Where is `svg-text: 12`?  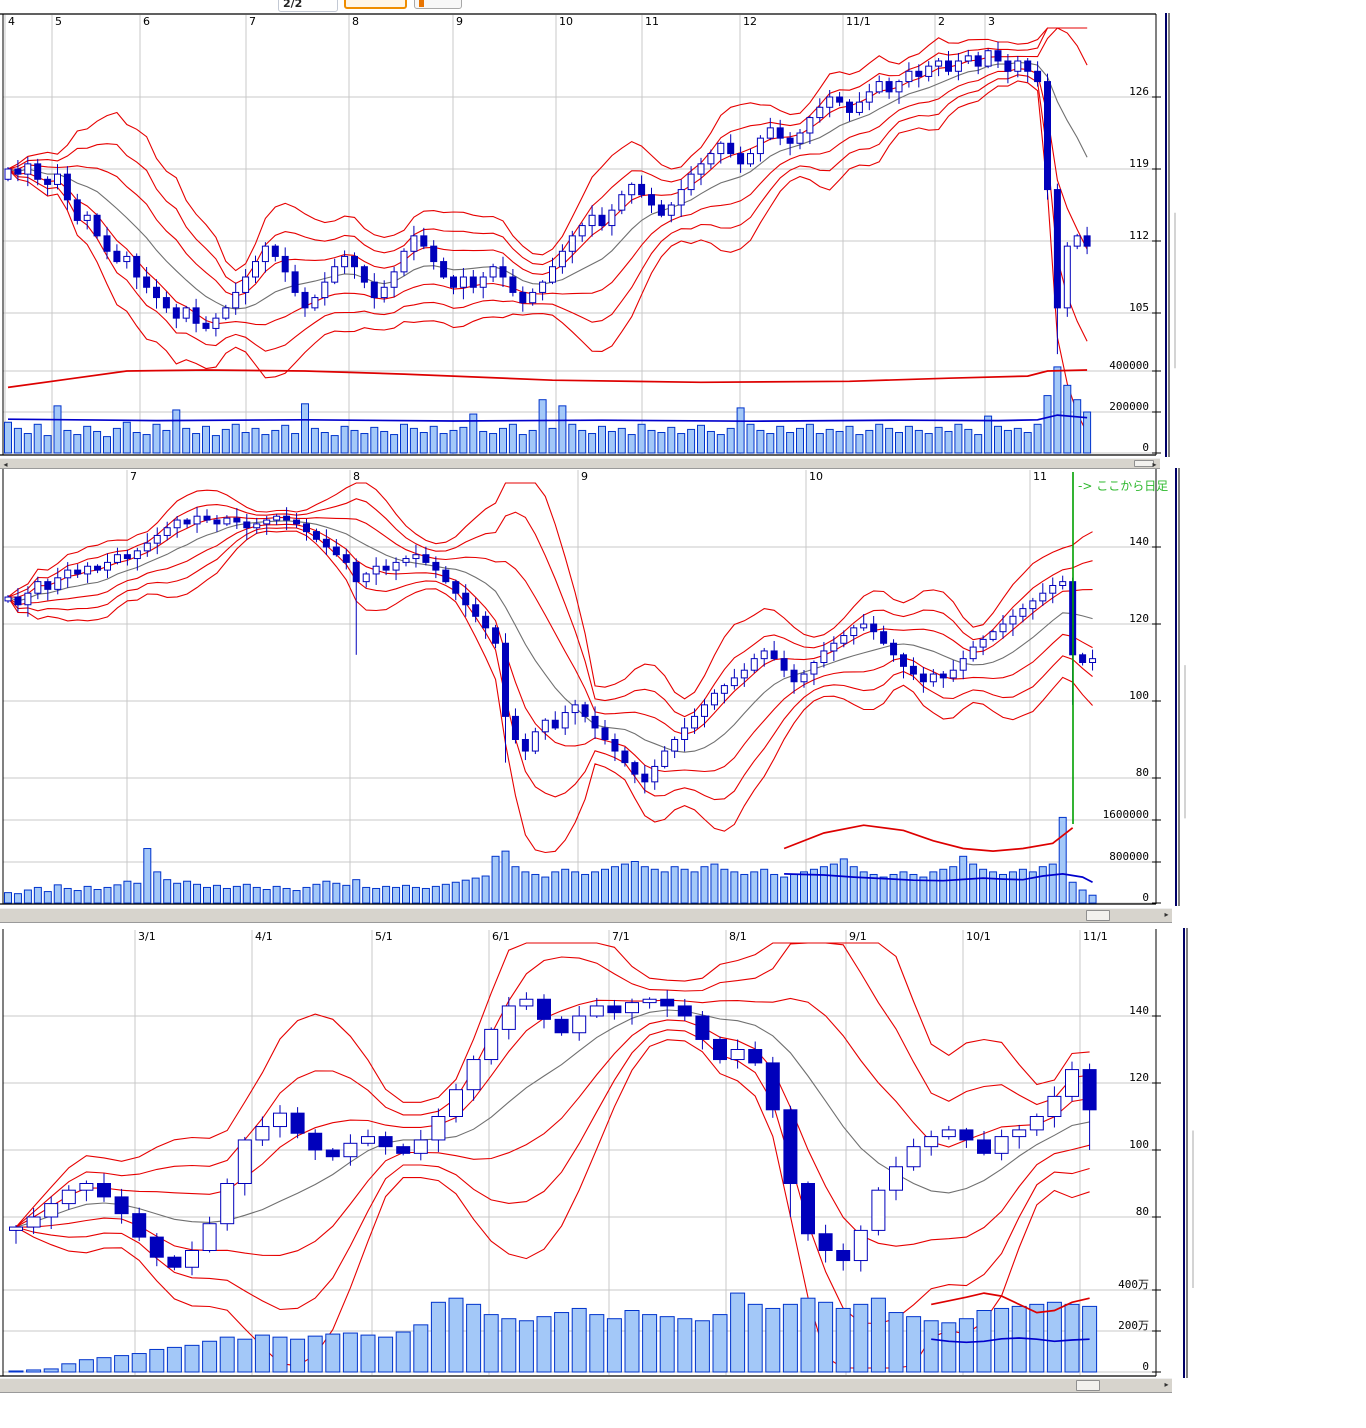
svg-text: 12 is located at coordinates (750, 21).